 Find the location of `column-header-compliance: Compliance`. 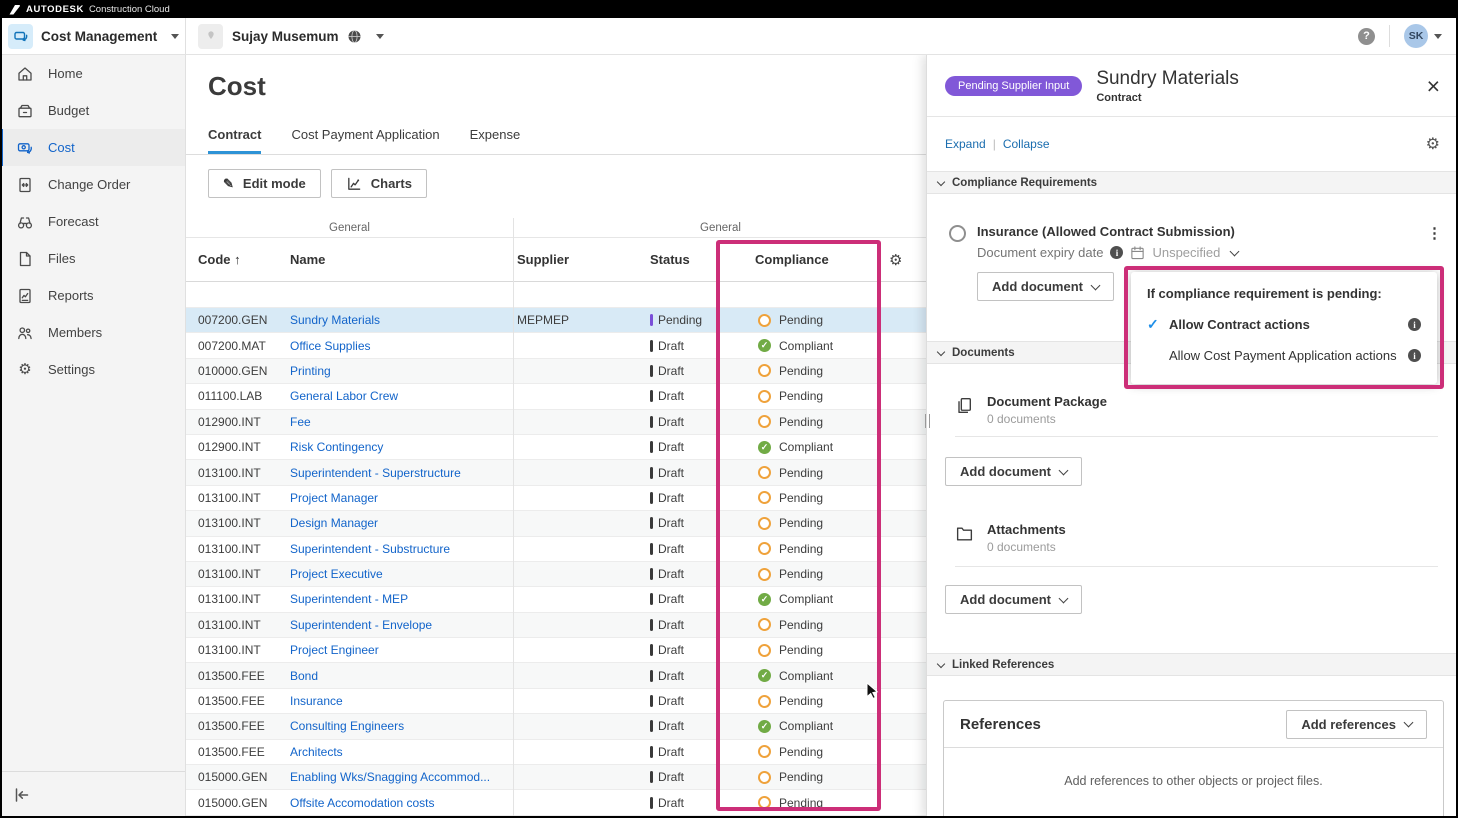

column-header-compliance: Compliance is located at coordinates (792, 259).